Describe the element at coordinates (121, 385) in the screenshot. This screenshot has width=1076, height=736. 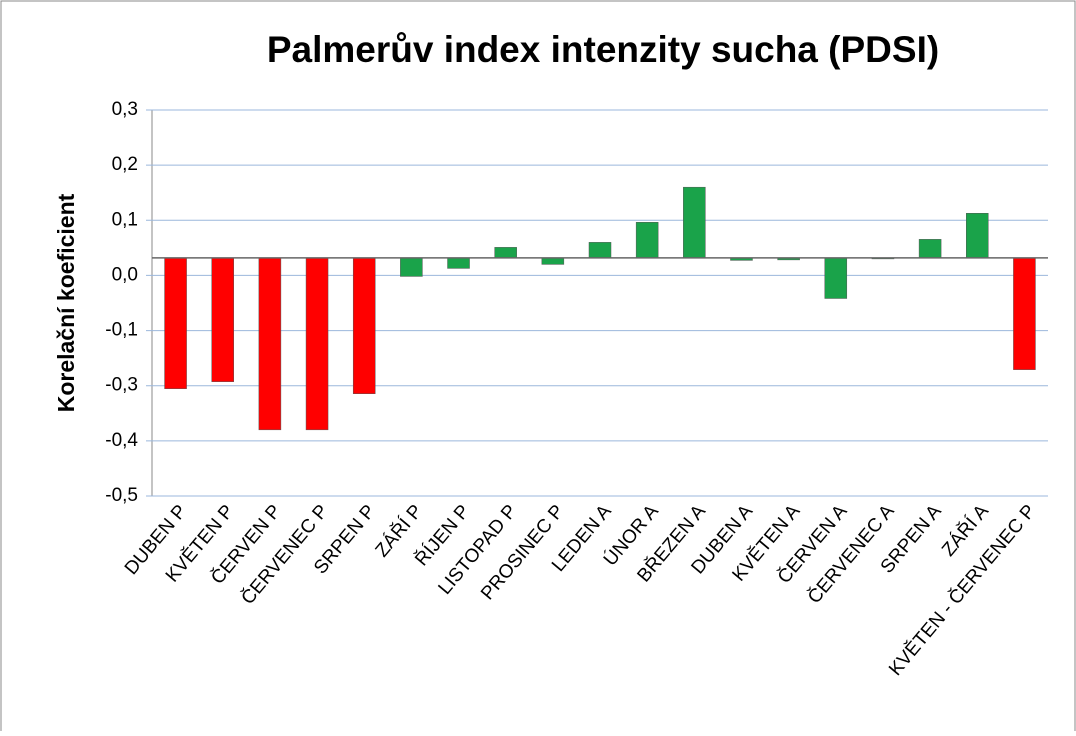
I see `y-tick-label: -0,3` at that location.